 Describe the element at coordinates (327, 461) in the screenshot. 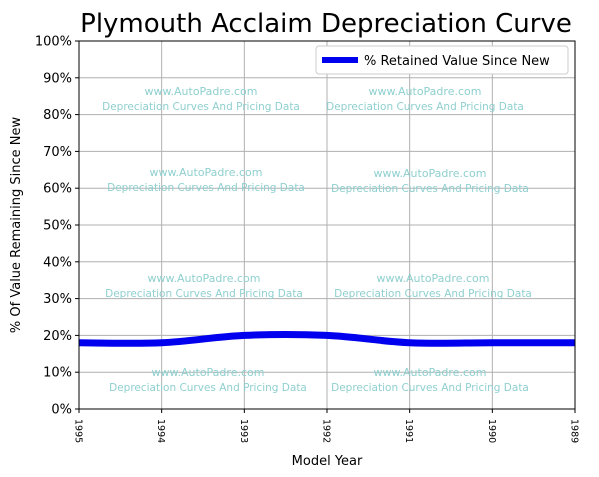

I see `x-axis-label: Model Year` at that location.